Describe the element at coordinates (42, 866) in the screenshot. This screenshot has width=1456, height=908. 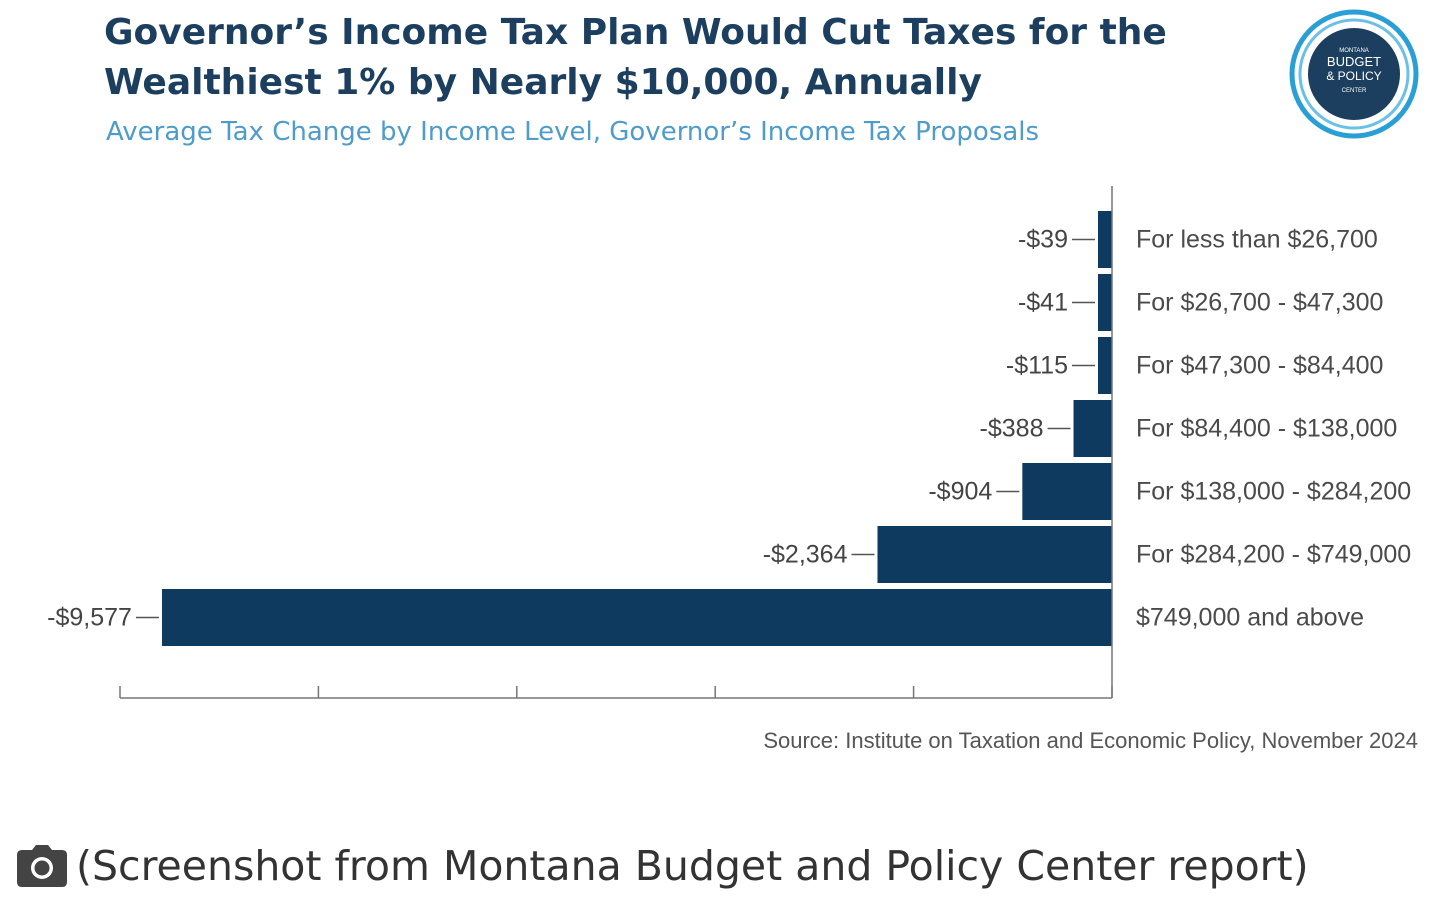
I see `camera-icon` at that location.